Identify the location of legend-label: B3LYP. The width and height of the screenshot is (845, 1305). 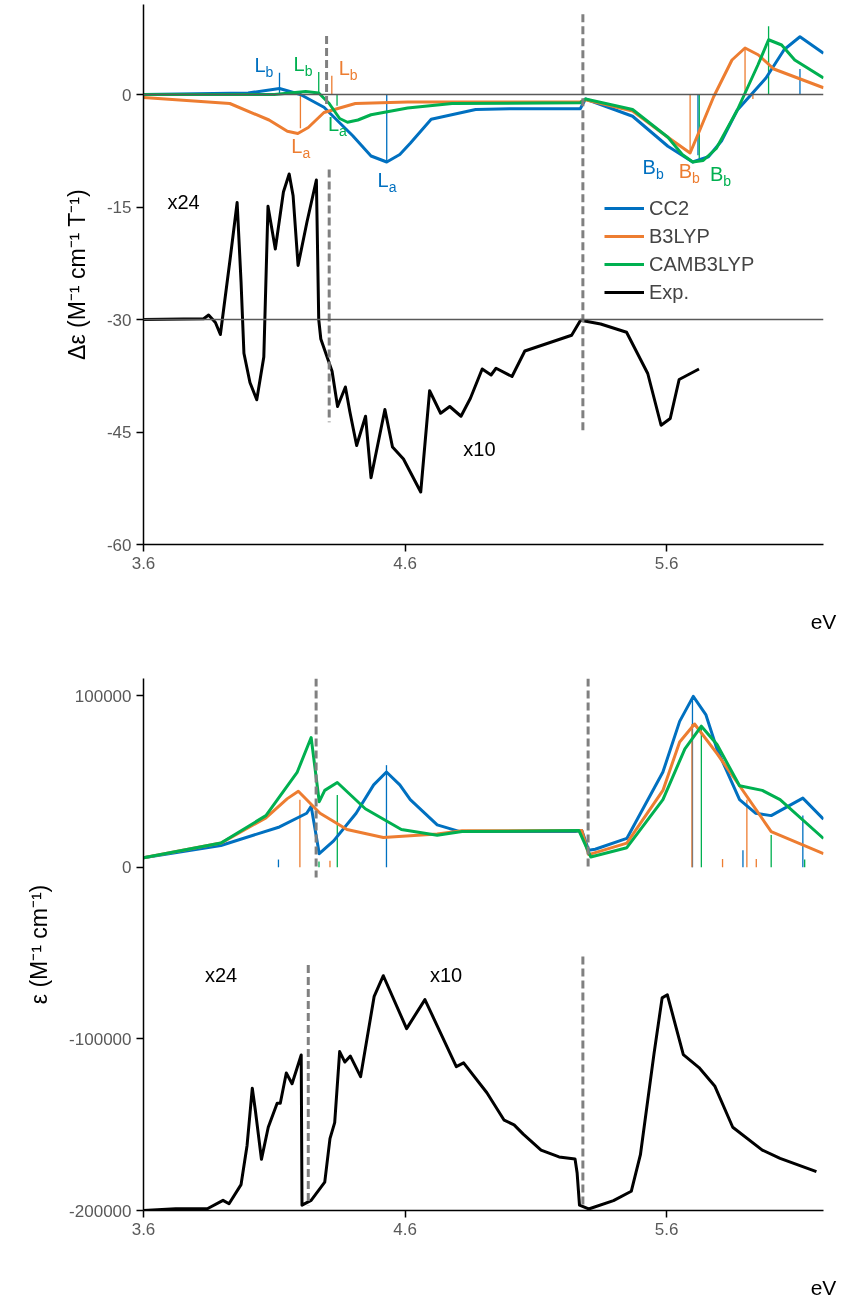
(679, 236).